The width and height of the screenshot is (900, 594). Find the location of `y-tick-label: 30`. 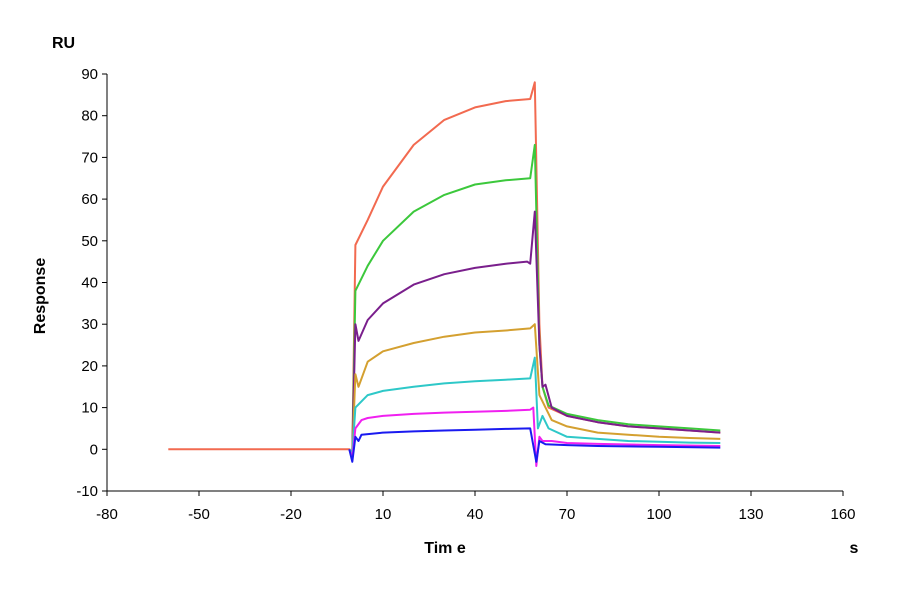

y-tick-label: 30 is located at coordinates (89, 324).